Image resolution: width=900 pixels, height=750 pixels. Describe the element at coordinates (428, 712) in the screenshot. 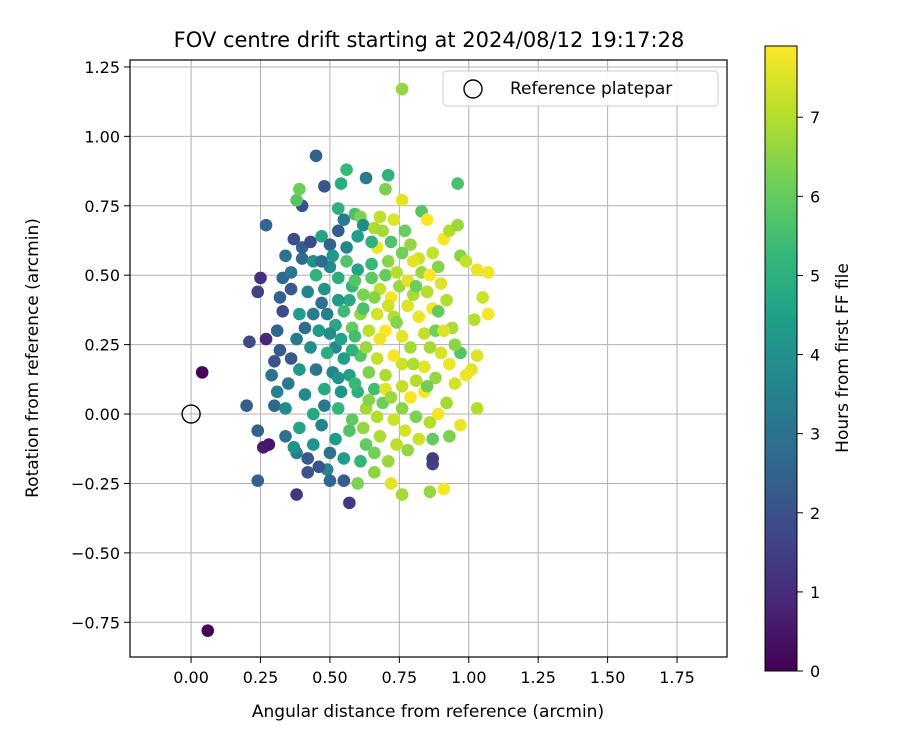

I see `x-axis-label: Angular distance from reference (arcmin)` at that location.